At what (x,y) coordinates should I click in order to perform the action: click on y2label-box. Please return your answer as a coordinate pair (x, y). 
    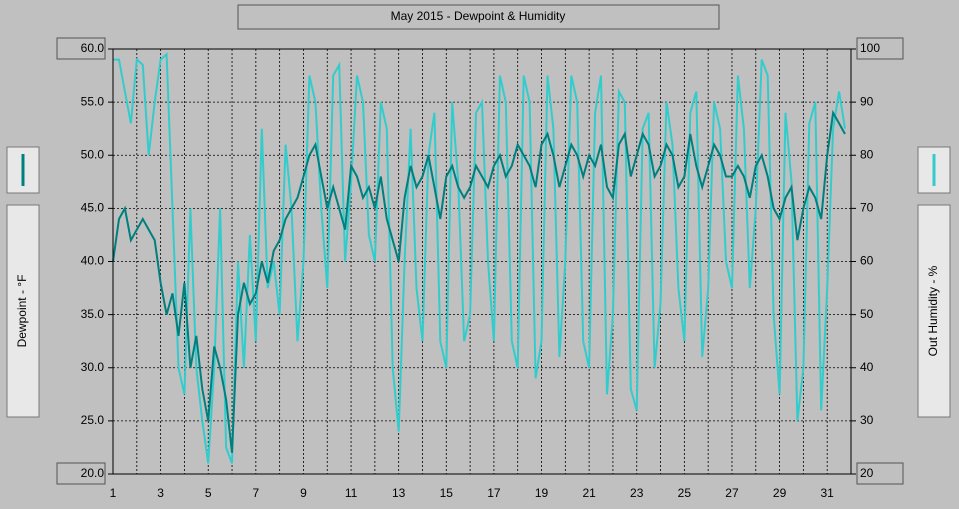
    Looking at the image, I should click on (934, 311).